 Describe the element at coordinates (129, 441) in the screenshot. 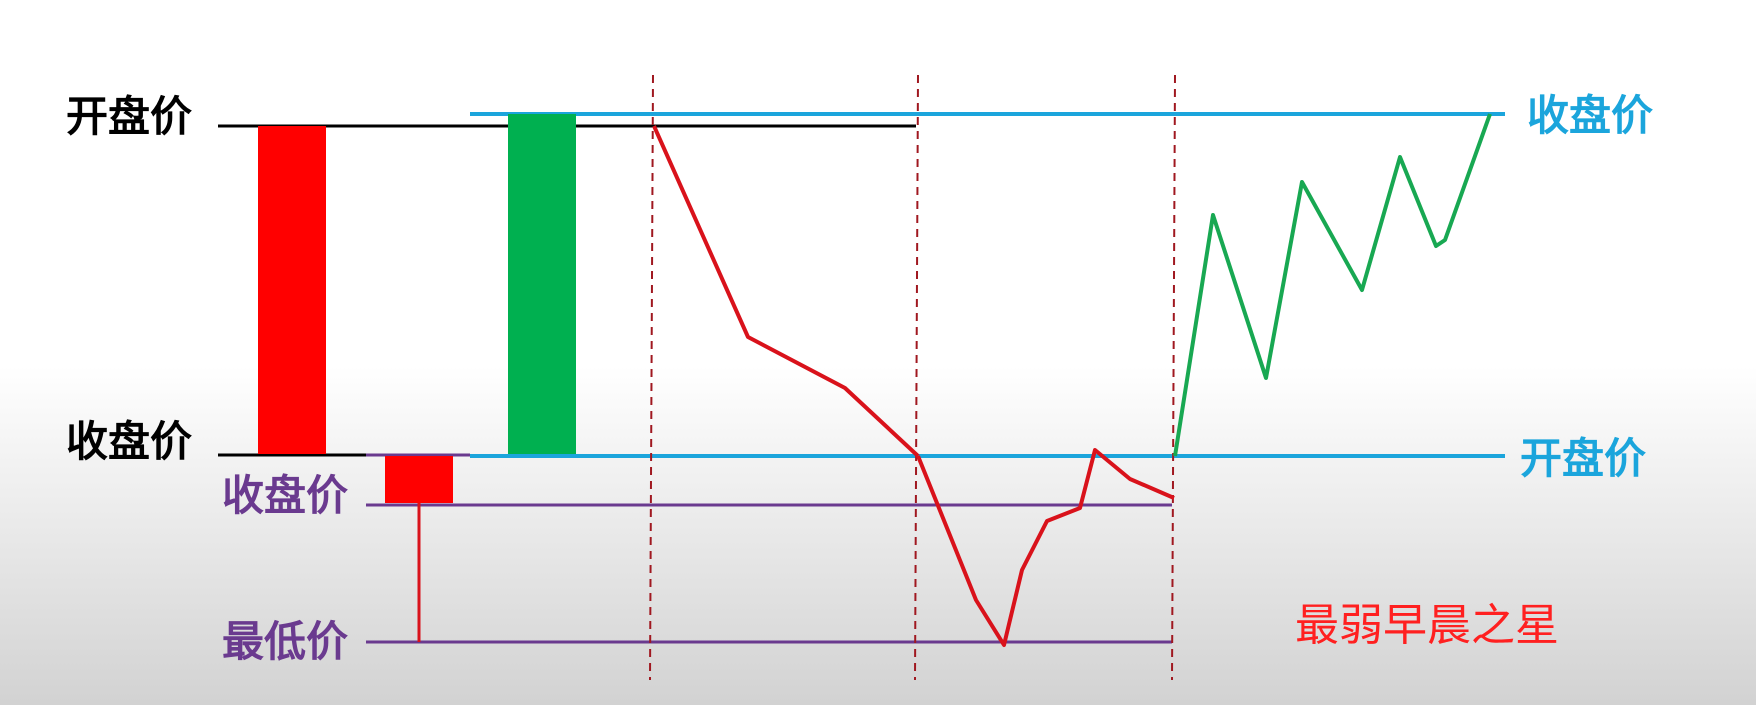

I see `left-close-label: 收盘价` at that location.